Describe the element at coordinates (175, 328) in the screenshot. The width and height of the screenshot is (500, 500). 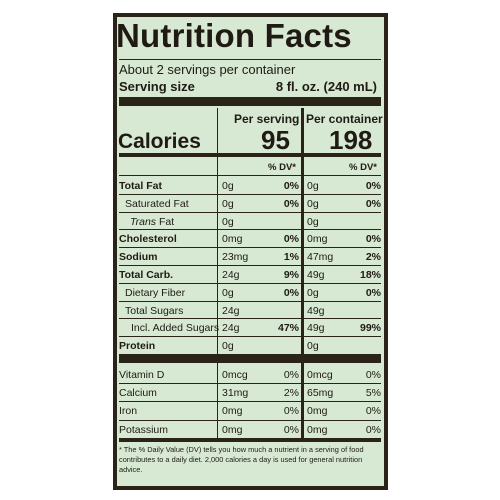
I see `nutrient-name: Incl. Added Sugars` at that location.